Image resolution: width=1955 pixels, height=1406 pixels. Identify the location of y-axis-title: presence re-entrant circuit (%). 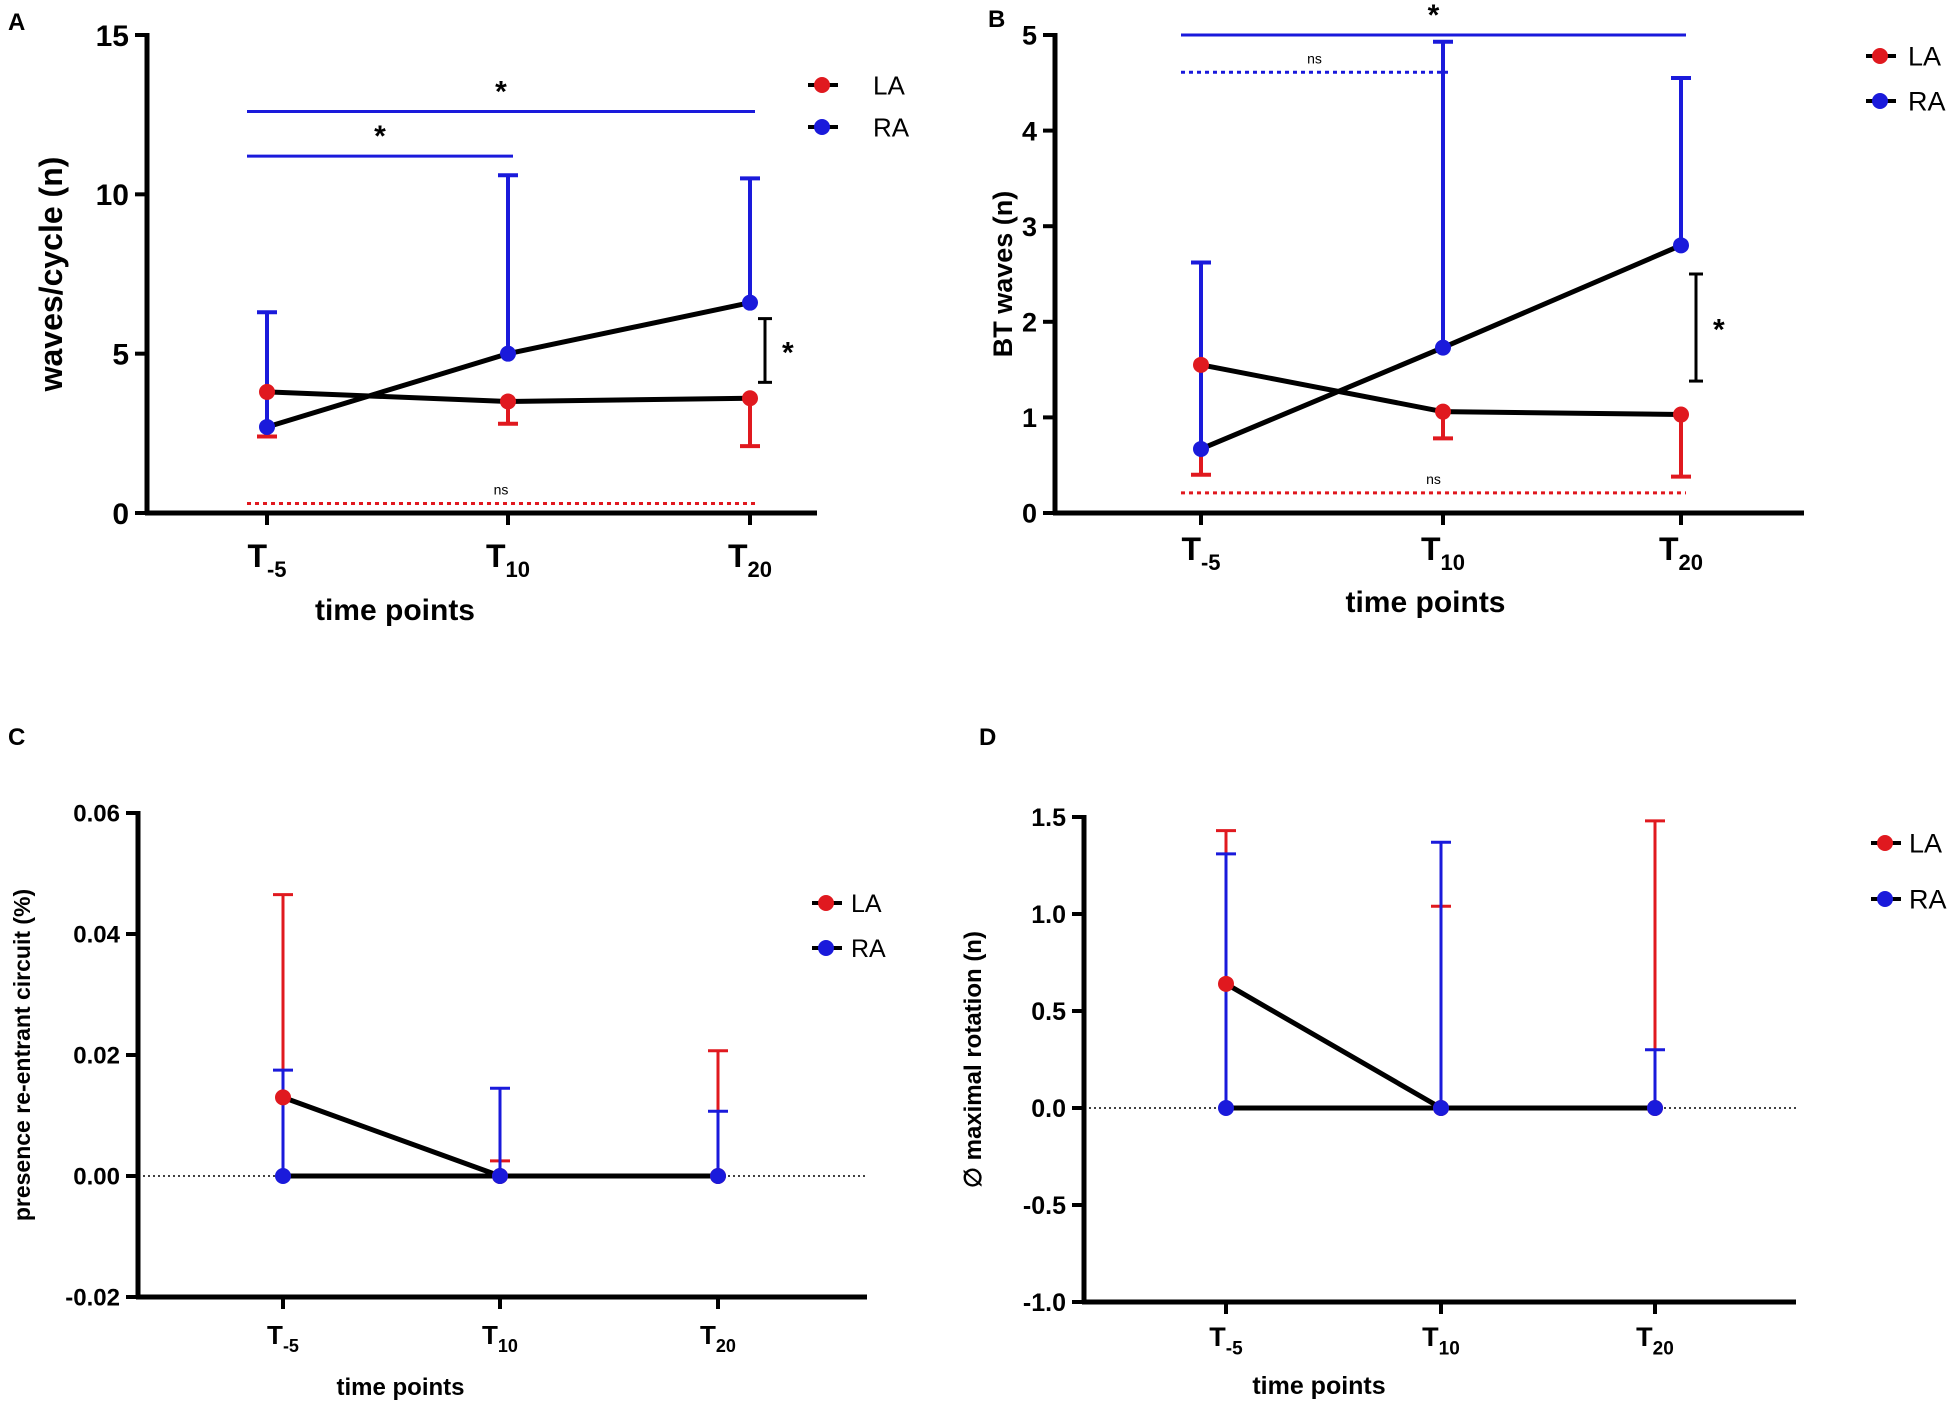
(22, 1055).